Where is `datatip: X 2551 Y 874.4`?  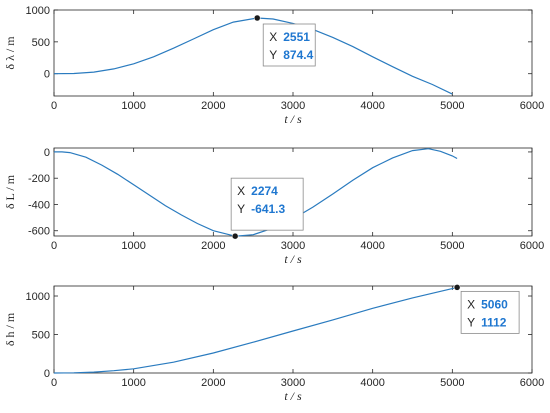
datatip: X 2551 Y 874.4 is located at coordinates (289, 45).